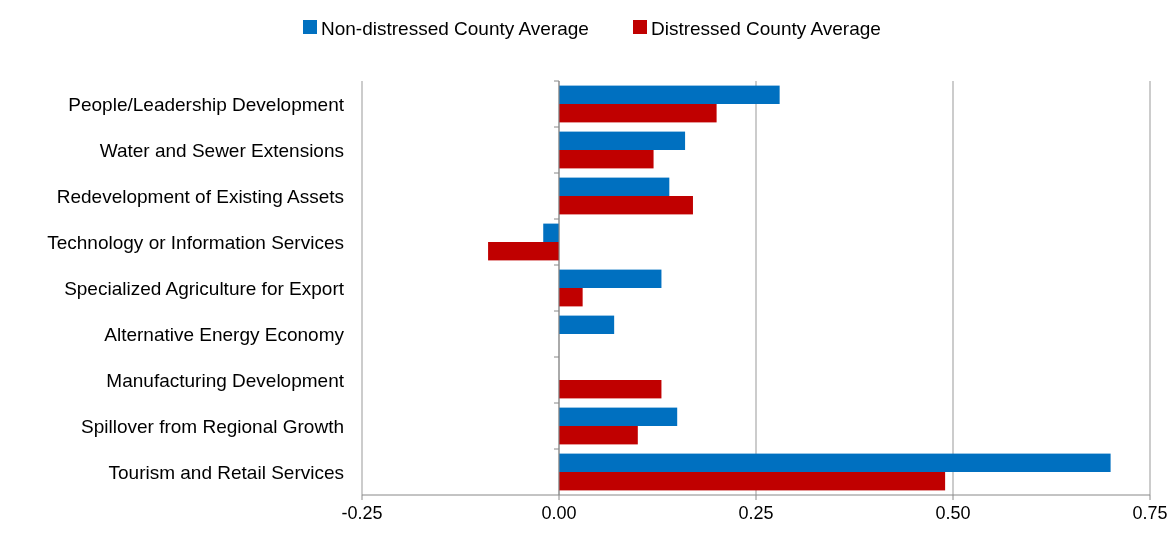  I want to click on y-tick-label: Water and Sewer Extensions, so click(221, 150).